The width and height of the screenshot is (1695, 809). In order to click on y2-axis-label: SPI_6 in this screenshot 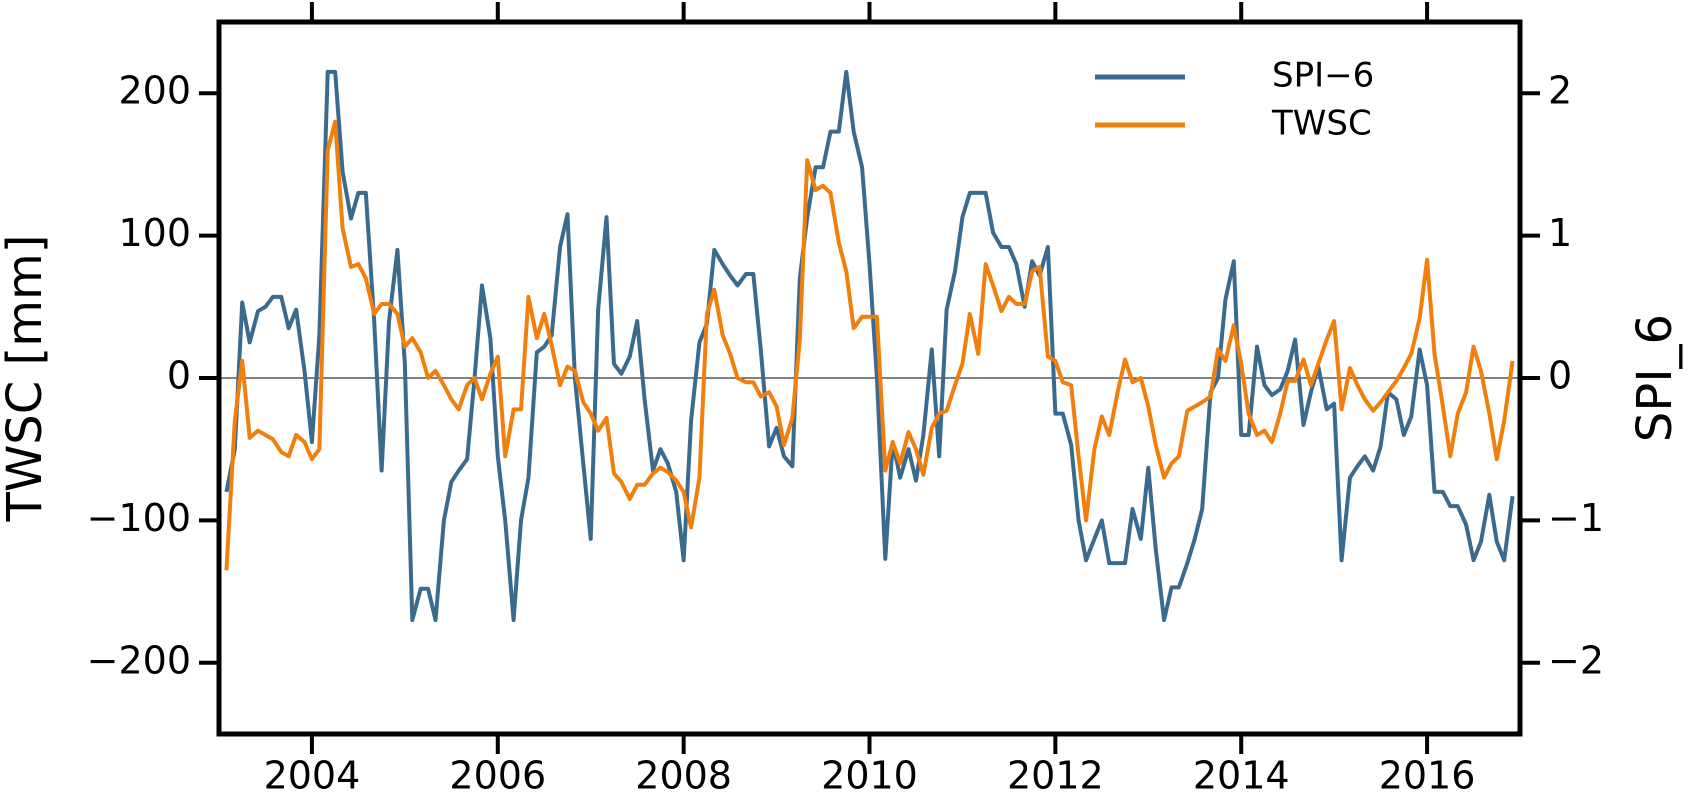, I will do `click(1655, 378)`.